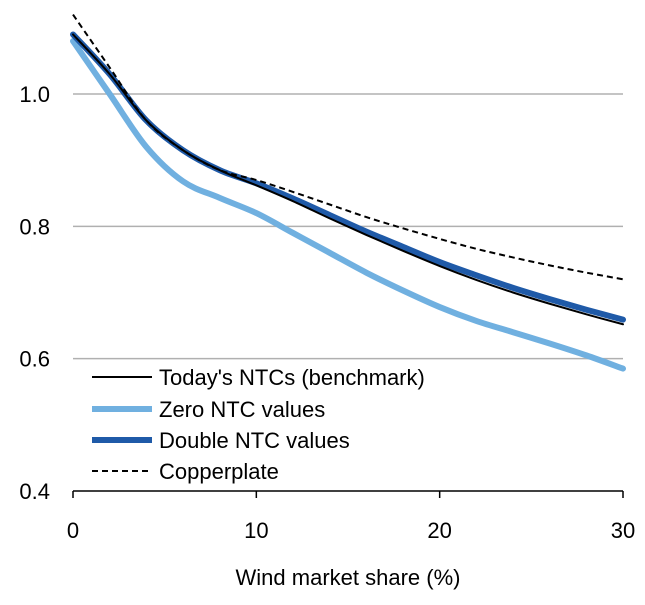 The image size is (645, 605). Describe the element at coordinates (292, 377) in the screenshot. I see `legend-label-today-s-ntcs-benchmark: Today's NTCs (benchmark)` at that location.